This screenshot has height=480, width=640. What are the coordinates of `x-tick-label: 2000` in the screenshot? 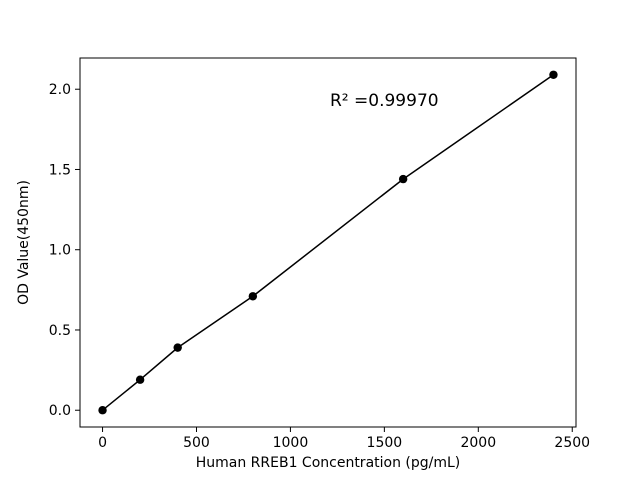 It's located at (478, 443).